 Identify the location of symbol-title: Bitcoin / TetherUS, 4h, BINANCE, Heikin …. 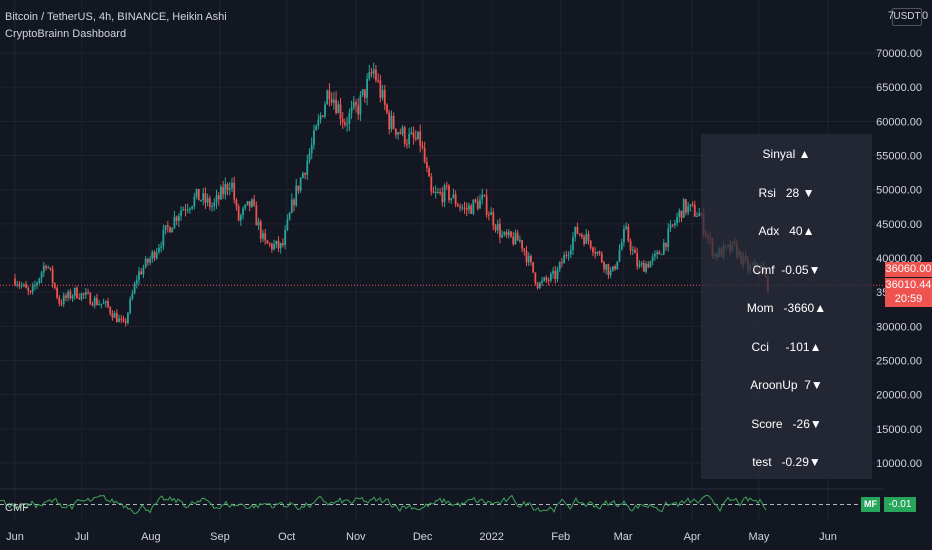
(116, 17).